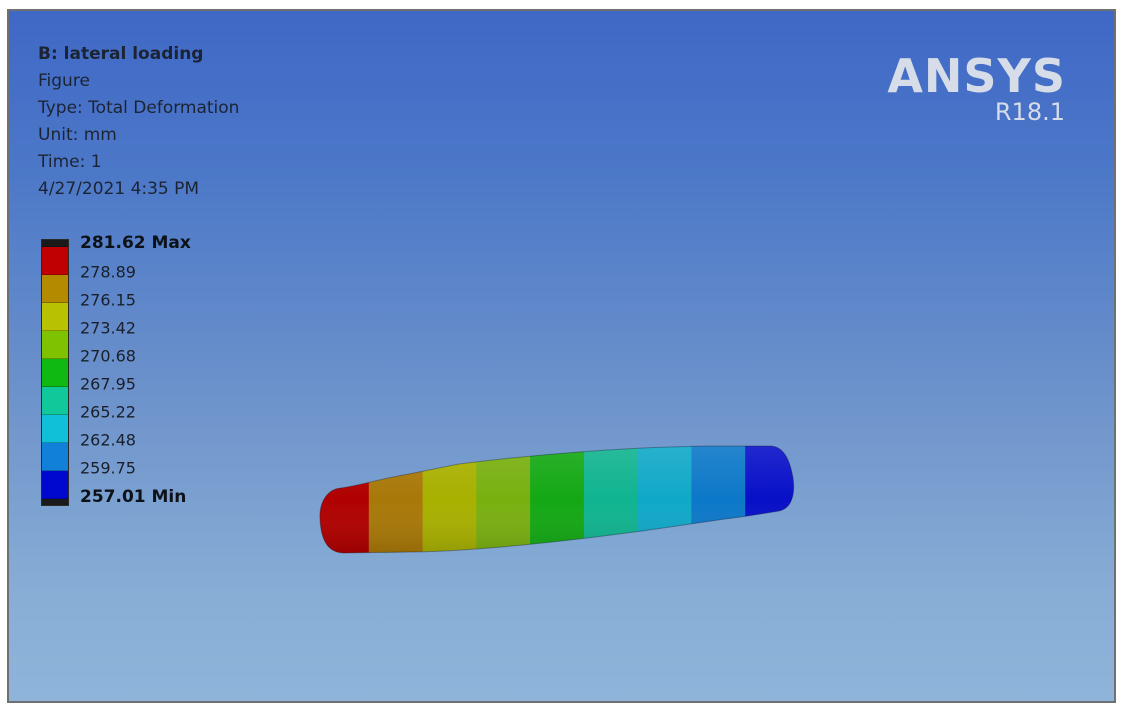 Image resolution: width=1122 pixels, height=714 pixels. What do you see at coordinates (77, 135) in the screenshot?
I see `info-line-unit: Unit: mm` at bounding box center [77, 135].